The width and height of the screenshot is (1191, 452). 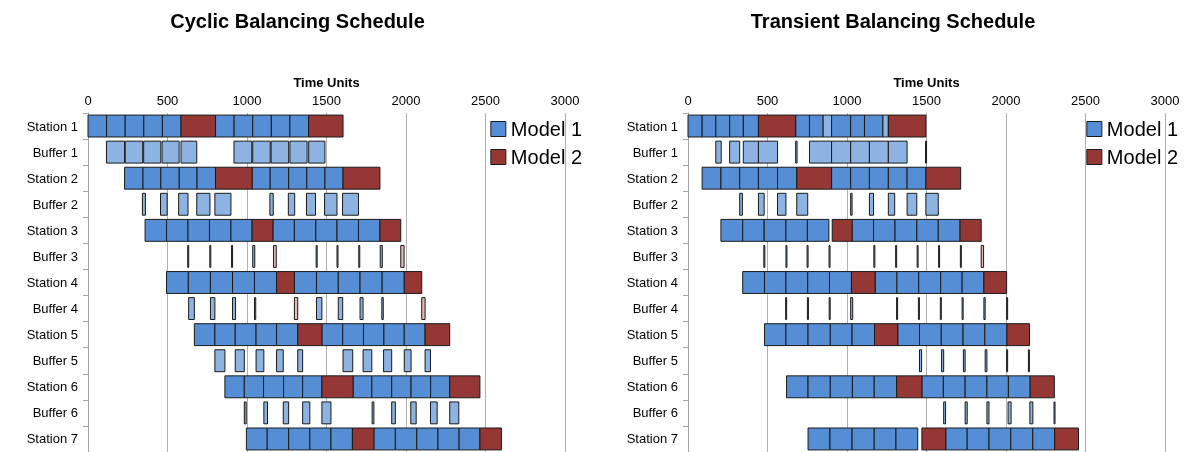 What do you see at coordinates (297, 21) in the screenshot?
I see `chart-title: Cyclic Balancing Schedule` at bounding box center [297, 21].